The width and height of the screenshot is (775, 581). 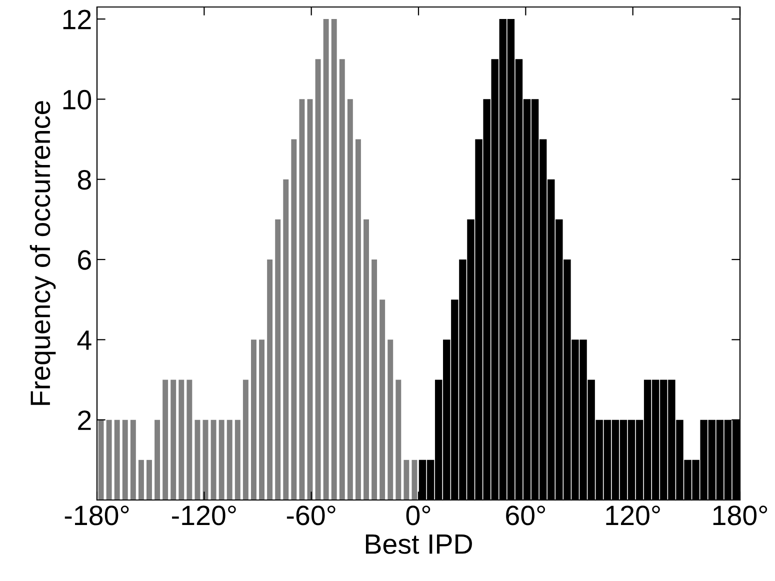 What do you see at coordinates (740, 516) in the screenshot?
I see `x-tick-label: 180°` at bounding box center [740, 516].